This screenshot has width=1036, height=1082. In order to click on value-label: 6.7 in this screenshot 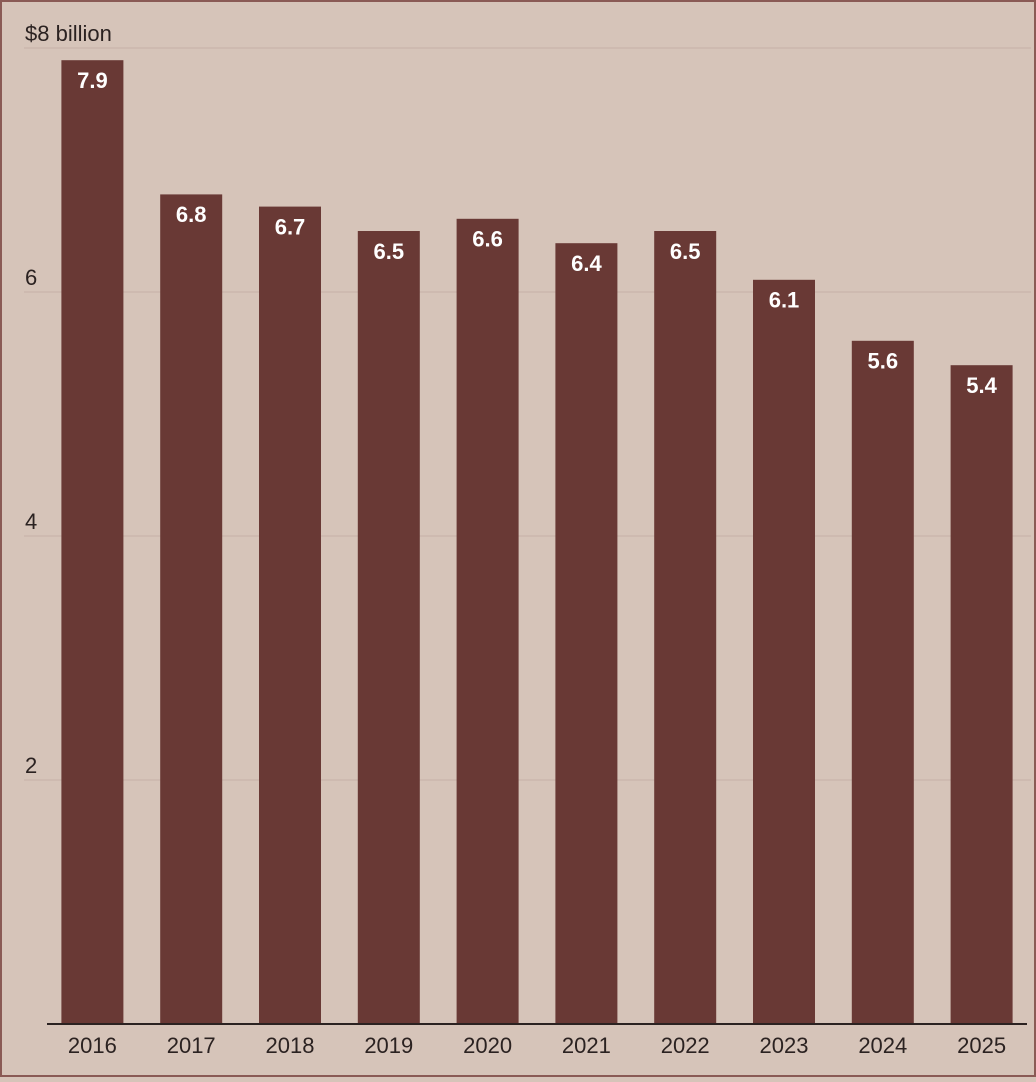, I will do `click(290, 226)`.